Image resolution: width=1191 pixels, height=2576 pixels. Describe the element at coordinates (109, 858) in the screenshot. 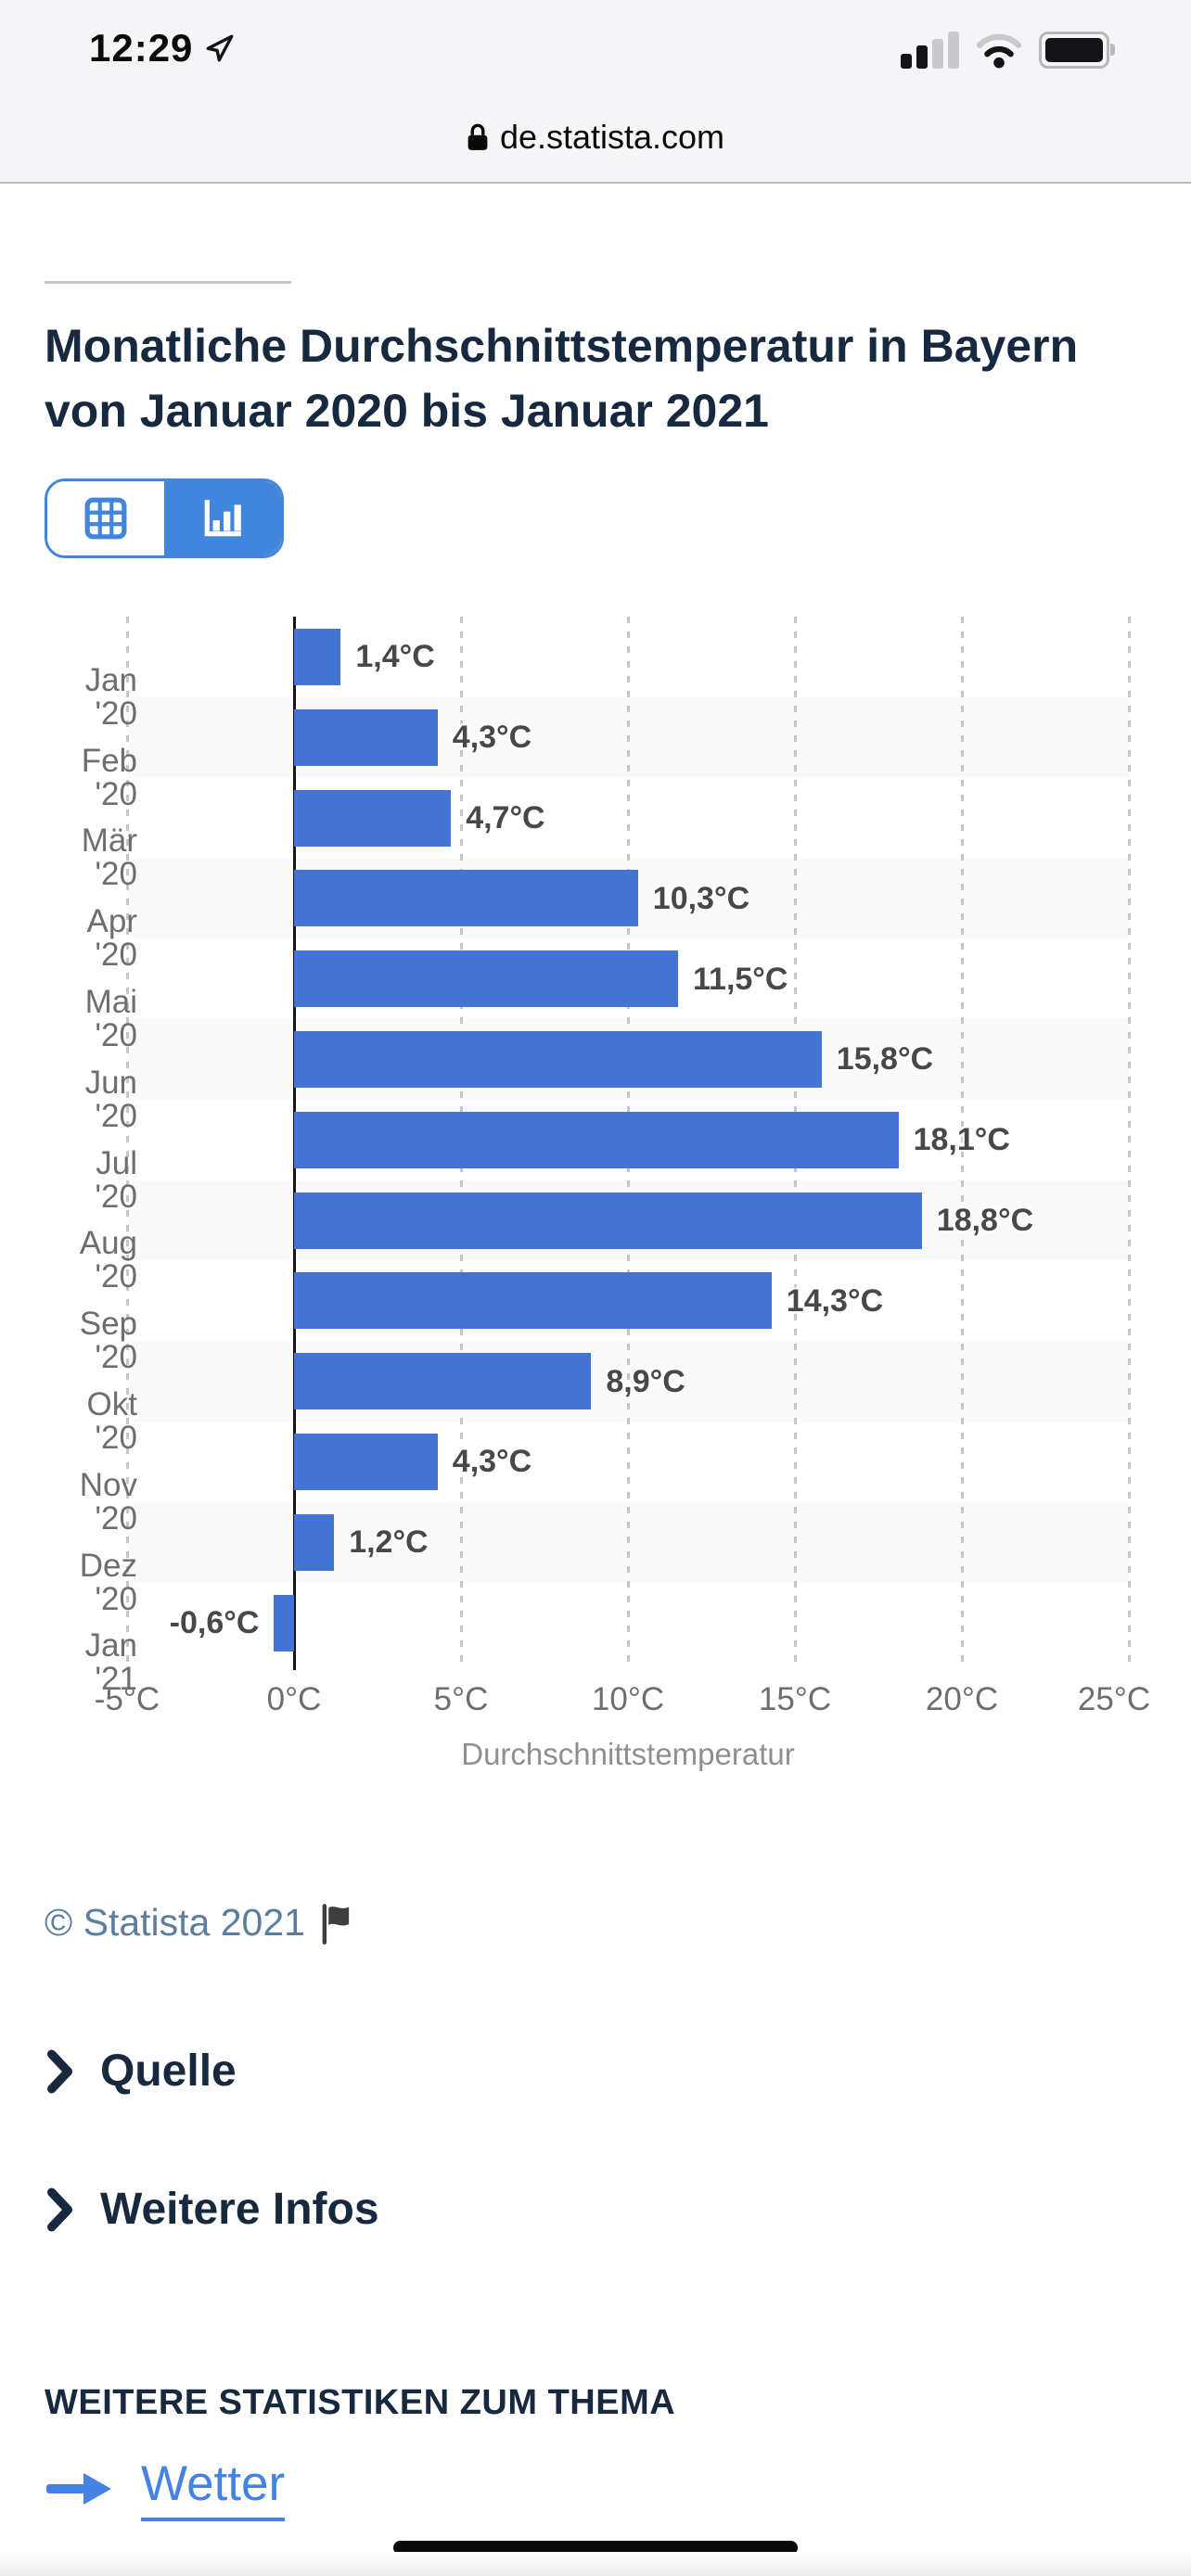

I see `category-label: Mär '20` at that location.